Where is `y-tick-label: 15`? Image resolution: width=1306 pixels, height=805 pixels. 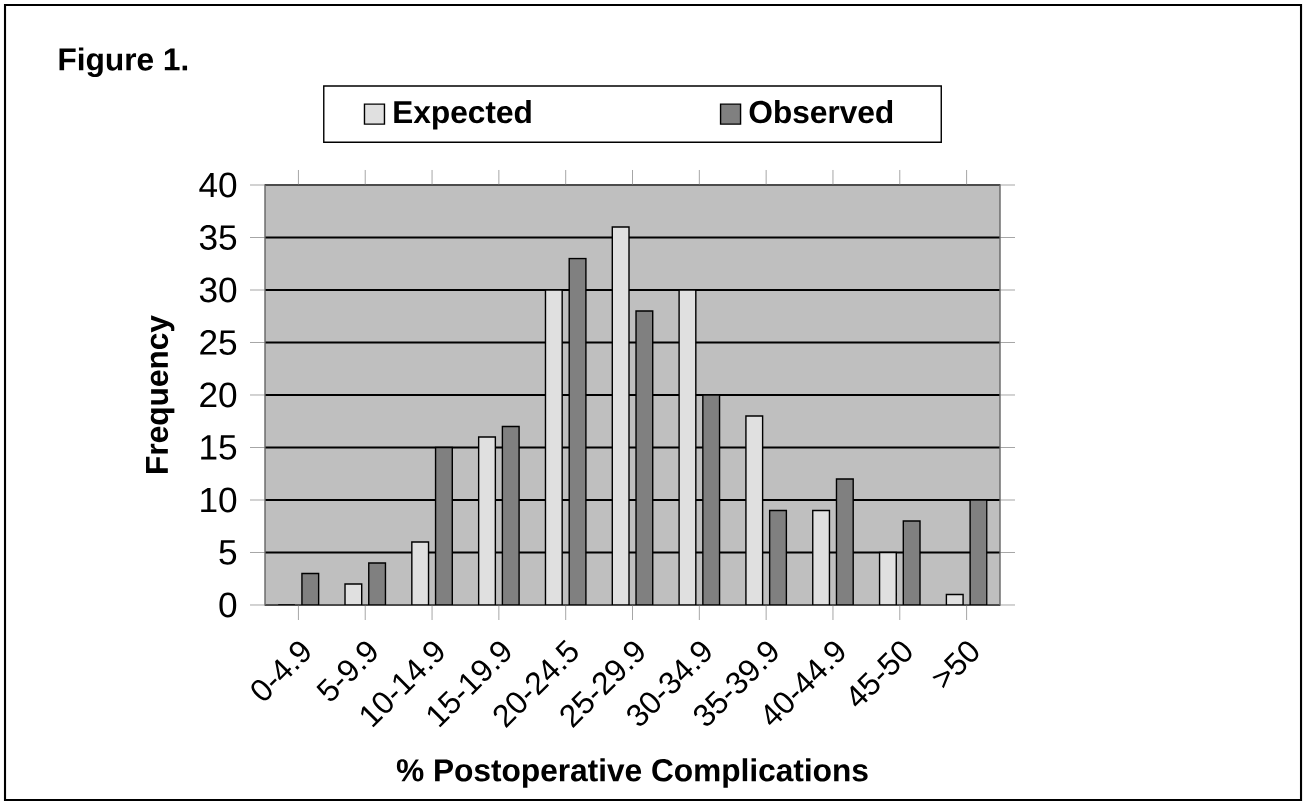 y-tick-label: 15 is located at coordinates (219, 447).